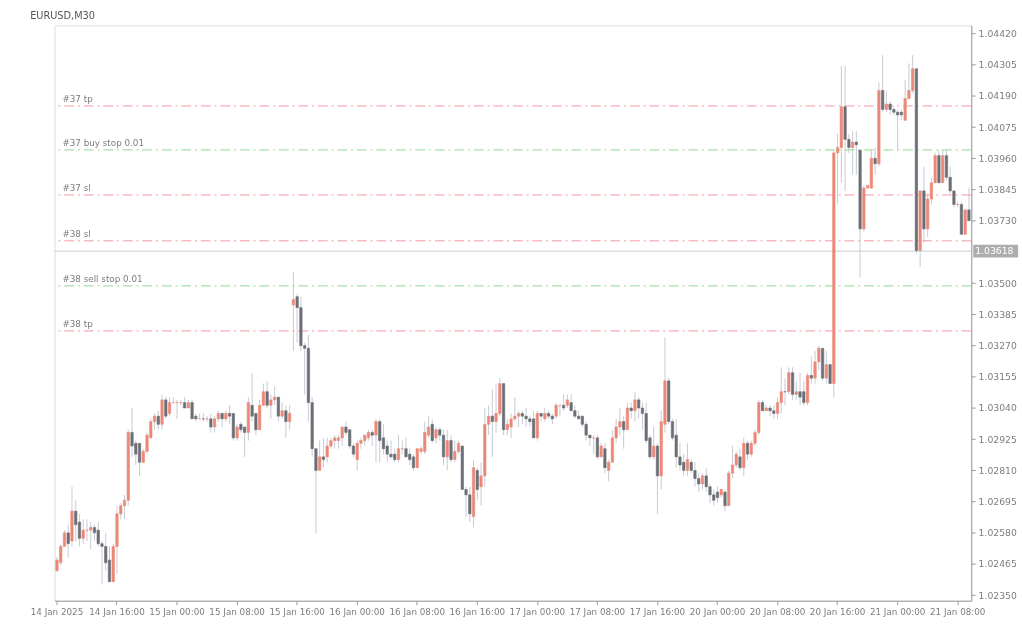  I want to click on x-tick-label: 14 Jan 16:00, so click(117, 611).